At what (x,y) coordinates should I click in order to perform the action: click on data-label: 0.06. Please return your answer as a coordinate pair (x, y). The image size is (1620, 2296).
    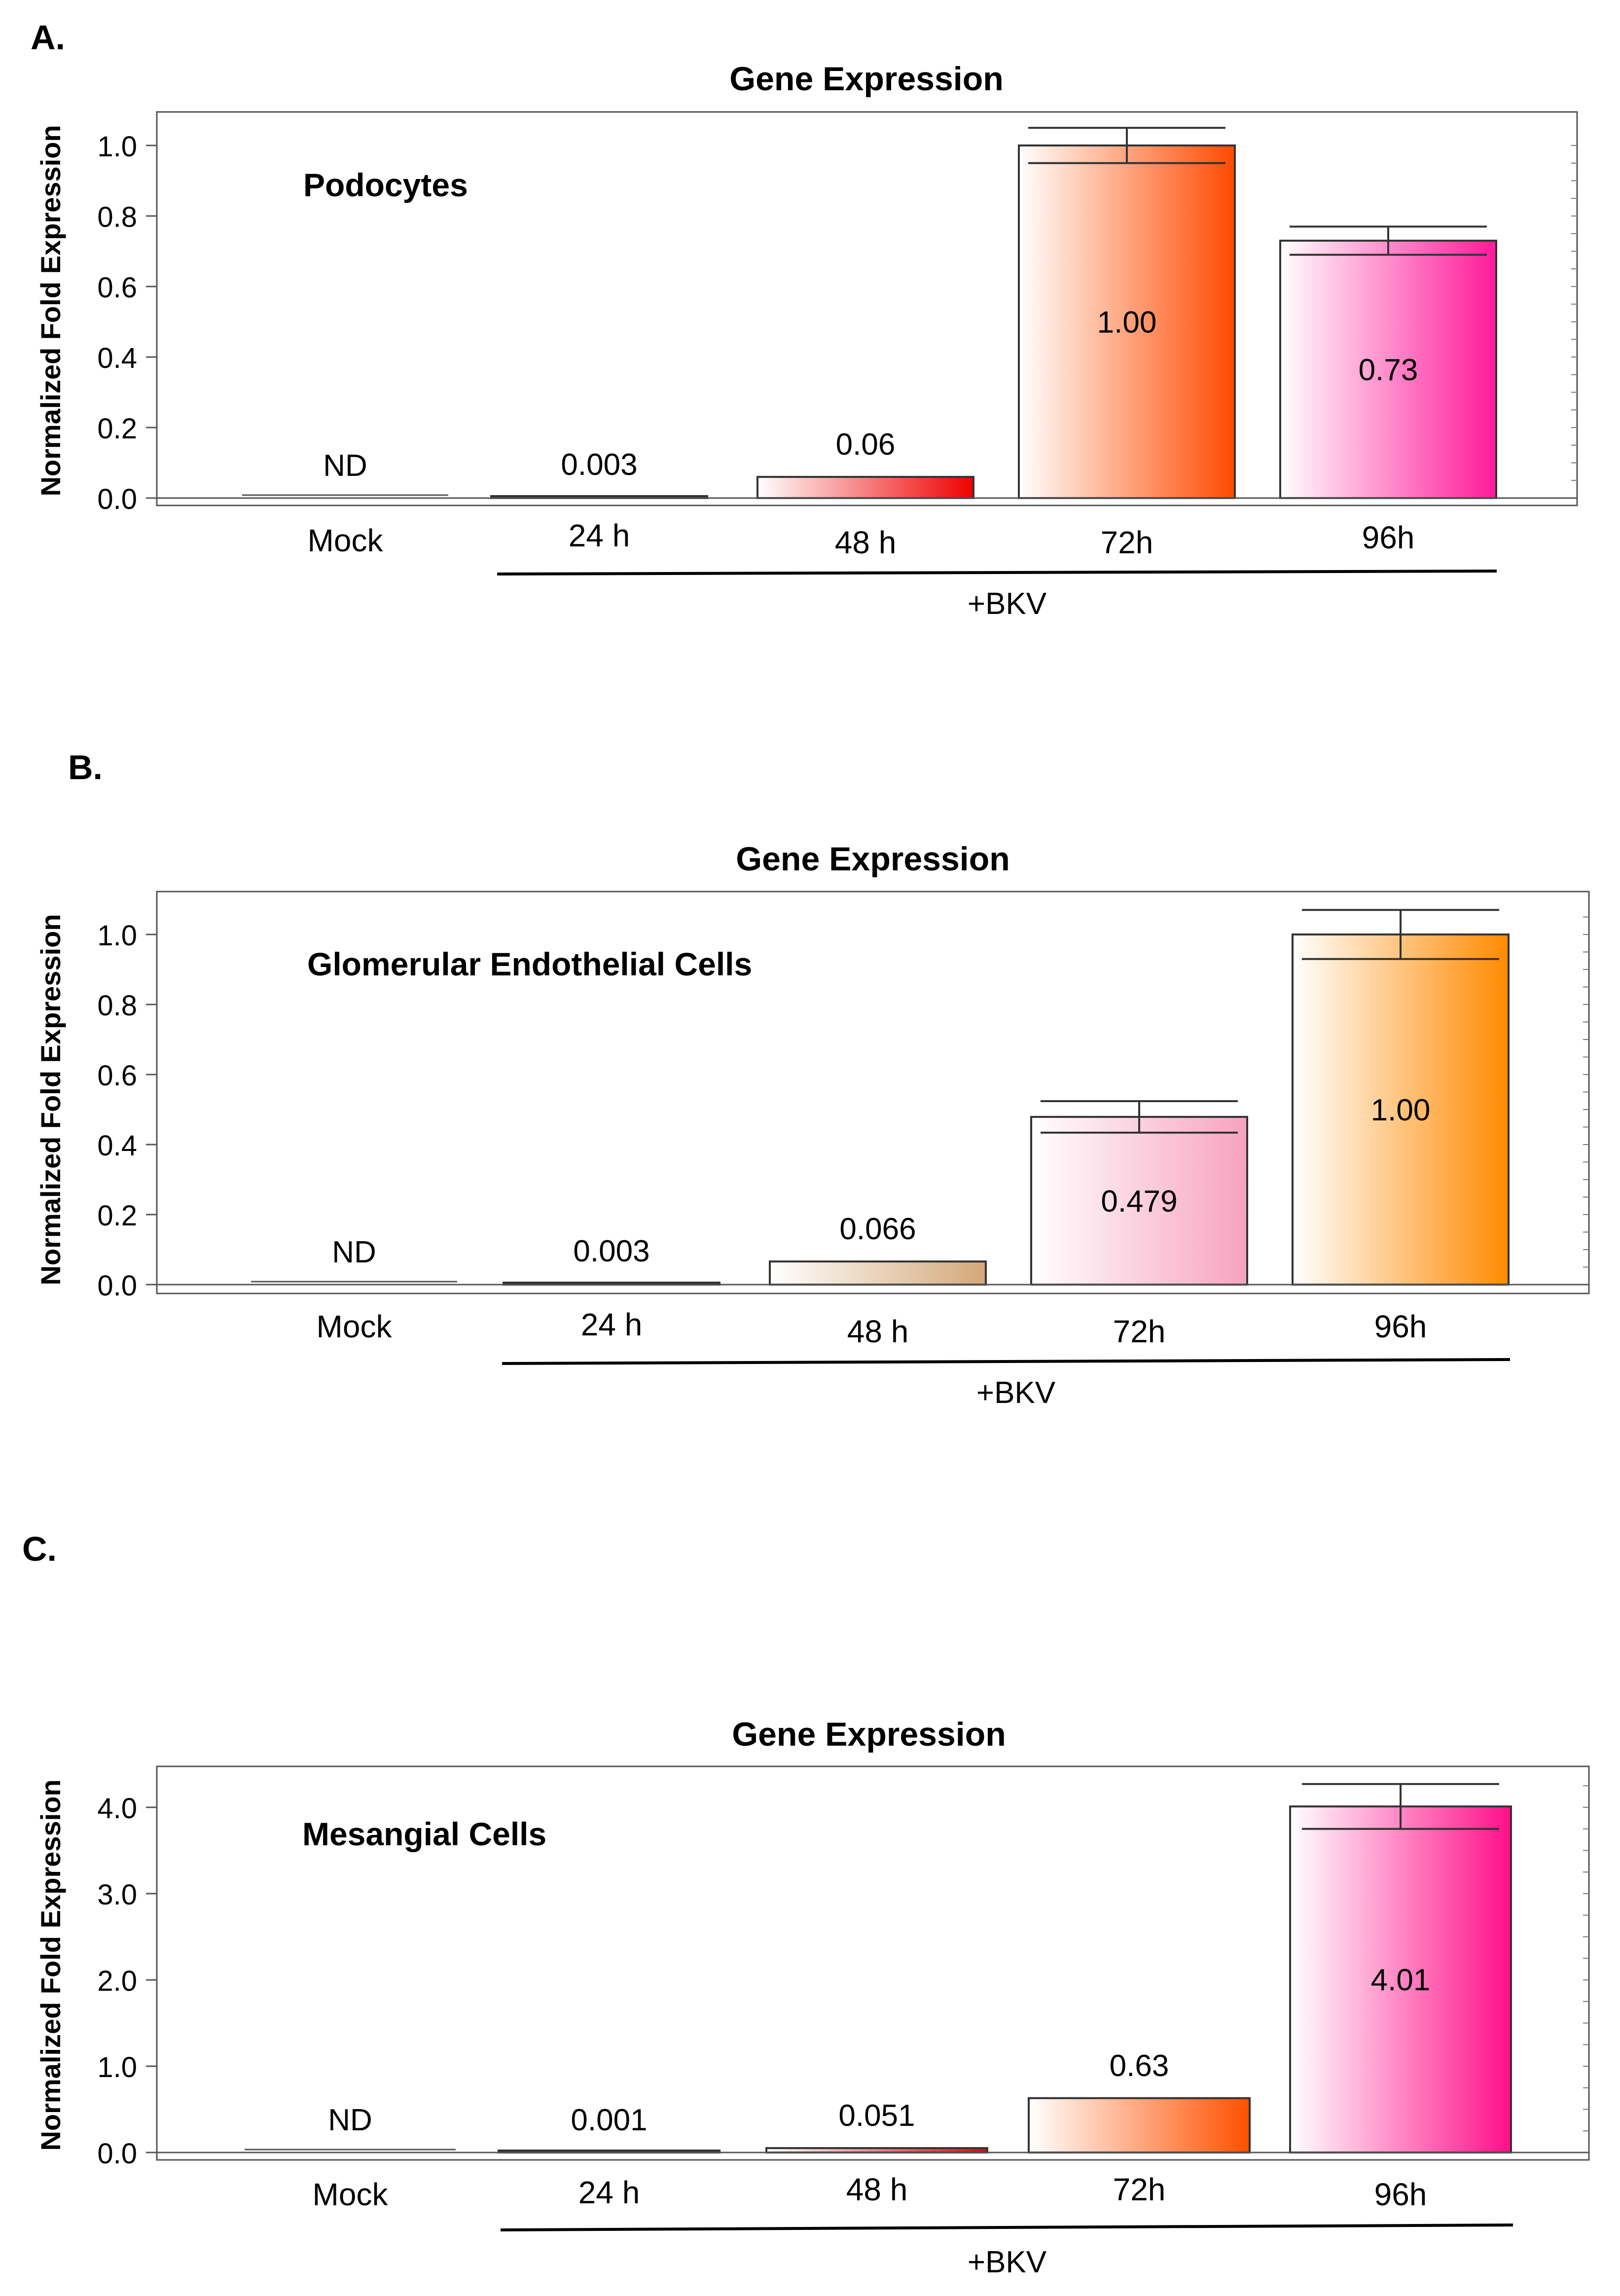
    Looking at the image, I should click on (866, 445).